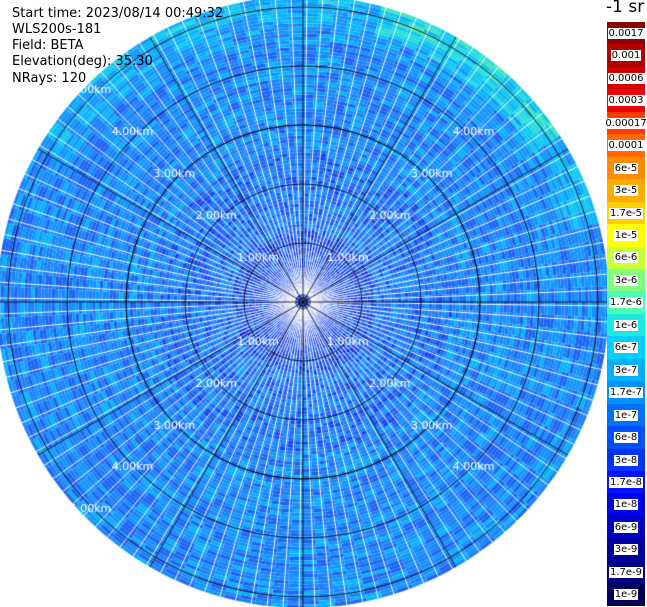  I want to click on colorbar-cell: 6e-5, so click(626, 168).